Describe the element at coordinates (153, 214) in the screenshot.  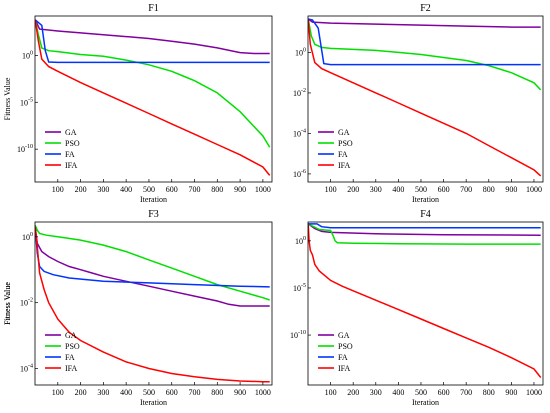
I see `chart-title: F3` at that location.